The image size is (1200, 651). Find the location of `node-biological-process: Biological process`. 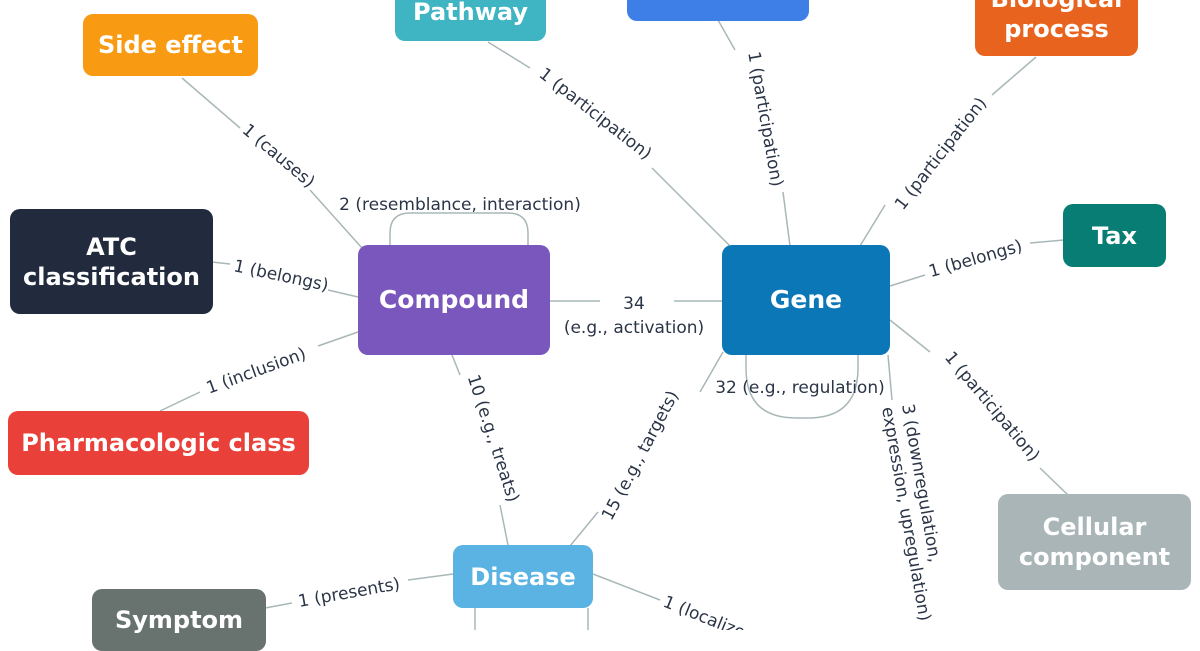

node-biological-process: Biological process is located at coordinates (1056, 28).